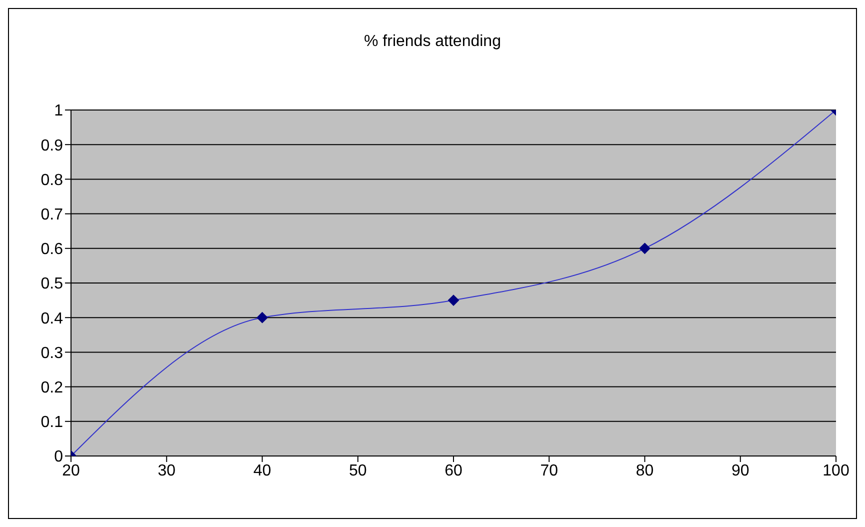  Describe the element at coordinates (52, 423) in the screenshot. I see `y-tick-label: 0.1` at that location.